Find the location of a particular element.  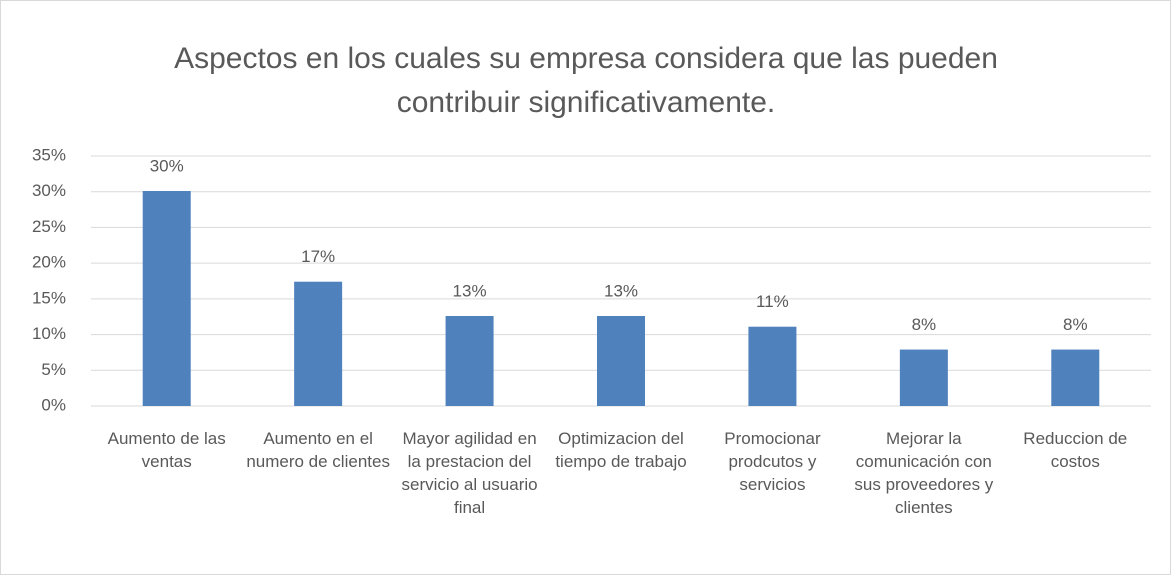

x-tick-label: Optimizacion del tiempo de trabajo is located at coordinates (621, 450).